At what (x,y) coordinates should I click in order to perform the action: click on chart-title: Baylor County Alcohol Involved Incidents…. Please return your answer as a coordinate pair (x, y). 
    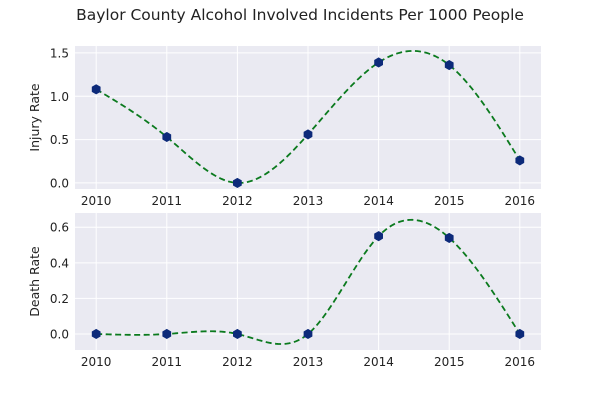
    Looking at the image, I should click on (300, 15).